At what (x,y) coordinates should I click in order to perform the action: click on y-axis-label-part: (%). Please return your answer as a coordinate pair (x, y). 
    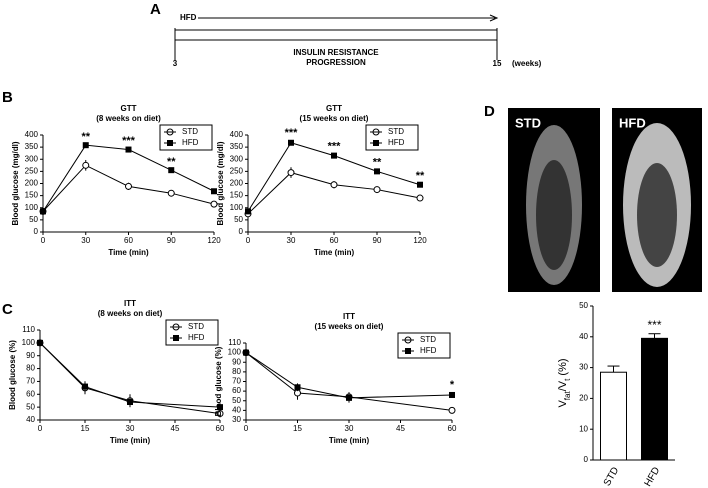
    Looking at the image, I should click on (563, 368).